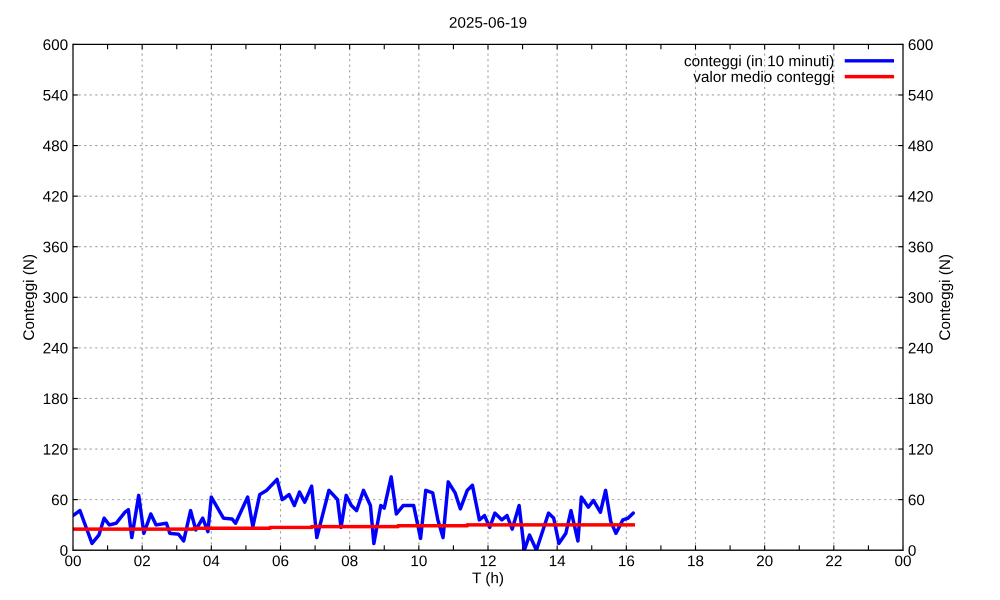 The height and width of the screenshot is (600, 1000). Describe the element at coordinates (488, 560) in the screenshot. I see `x-tick-label: 12` at that location.